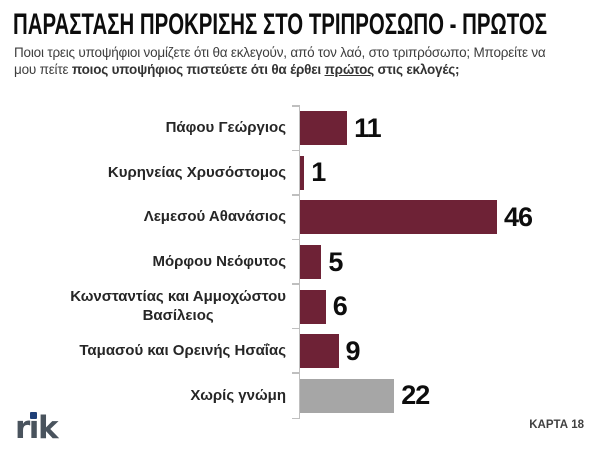 The image size is (600, 450). Describe the element at coordinates (22, 428) in the screenshot. I see `logo-letter-r: r` at that location.